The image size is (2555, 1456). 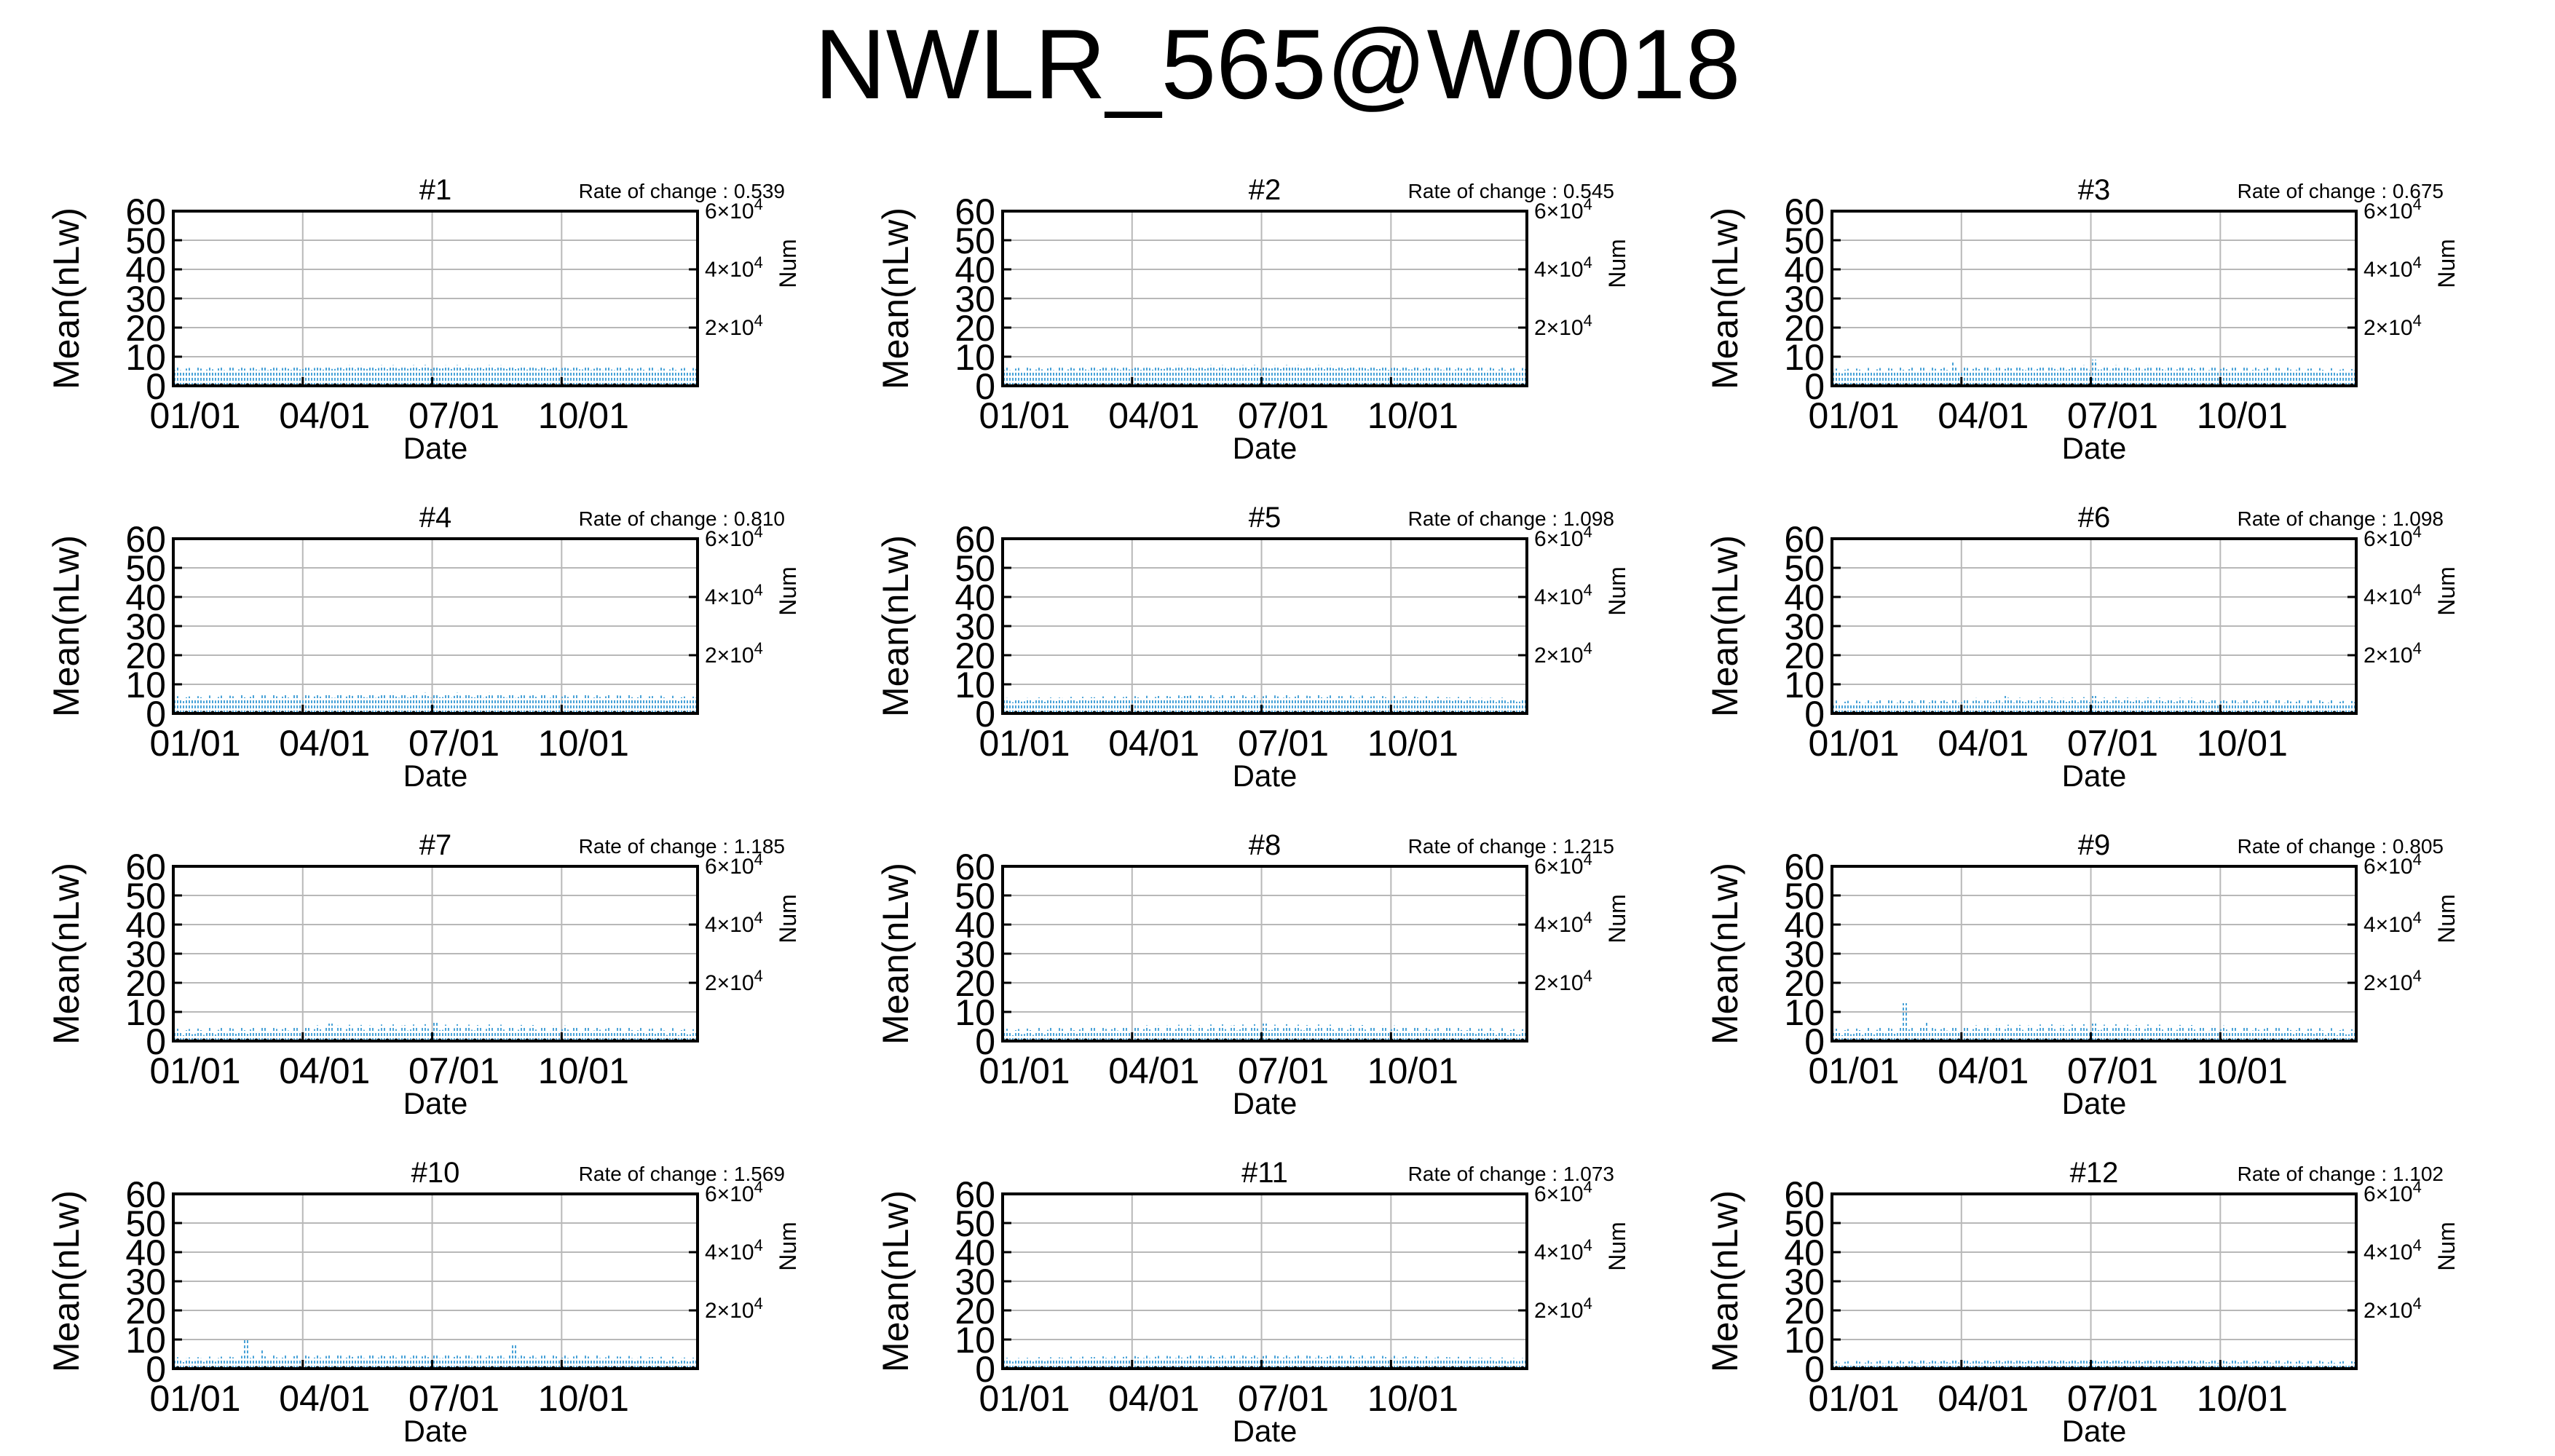 I want to click on panel-title: #10, so click(x=435, y=1173).